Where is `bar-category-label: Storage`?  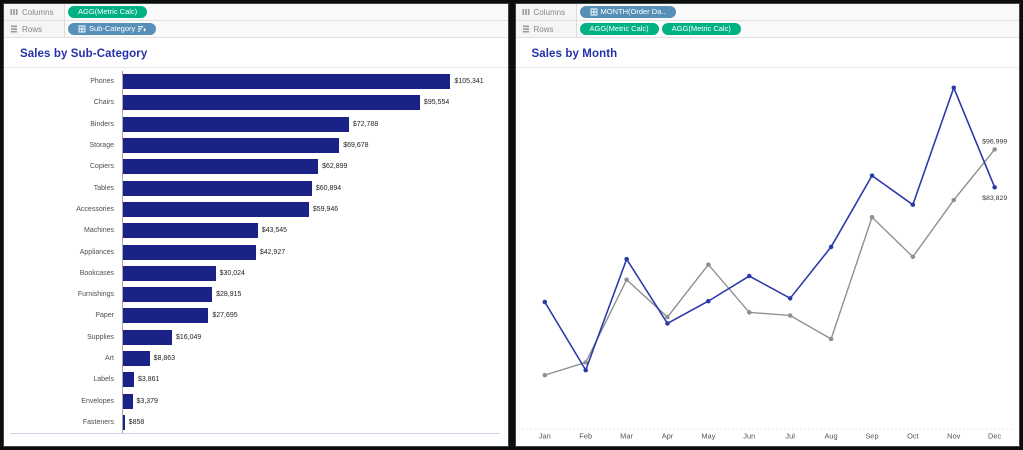
bar-category-label: Storage is located at coordinates (101, 146).